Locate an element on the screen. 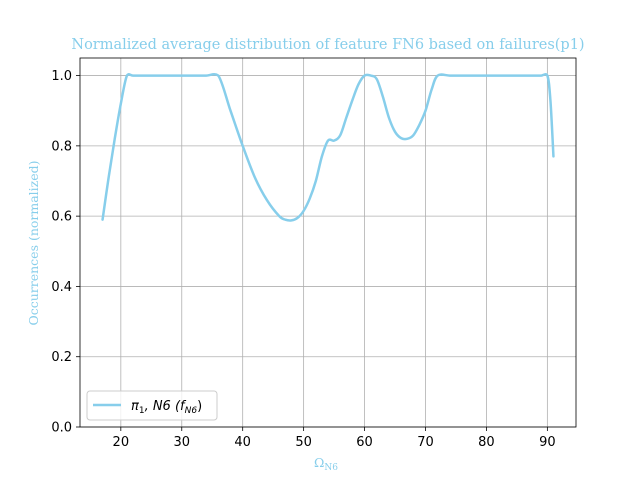  x-tick-label: 70 is located at coordinates (425, 442).